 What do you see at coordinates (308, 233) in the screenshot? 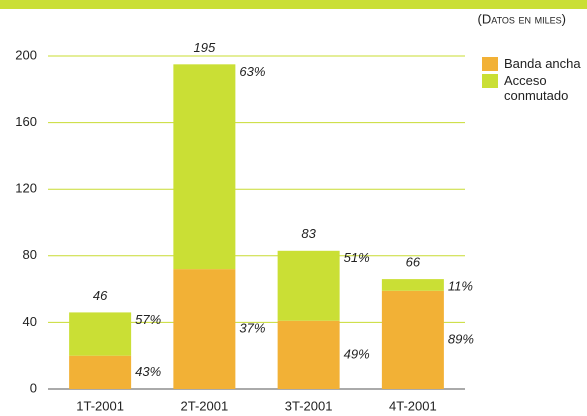
I see `total-label: 83` at bounding box center [308, 233].